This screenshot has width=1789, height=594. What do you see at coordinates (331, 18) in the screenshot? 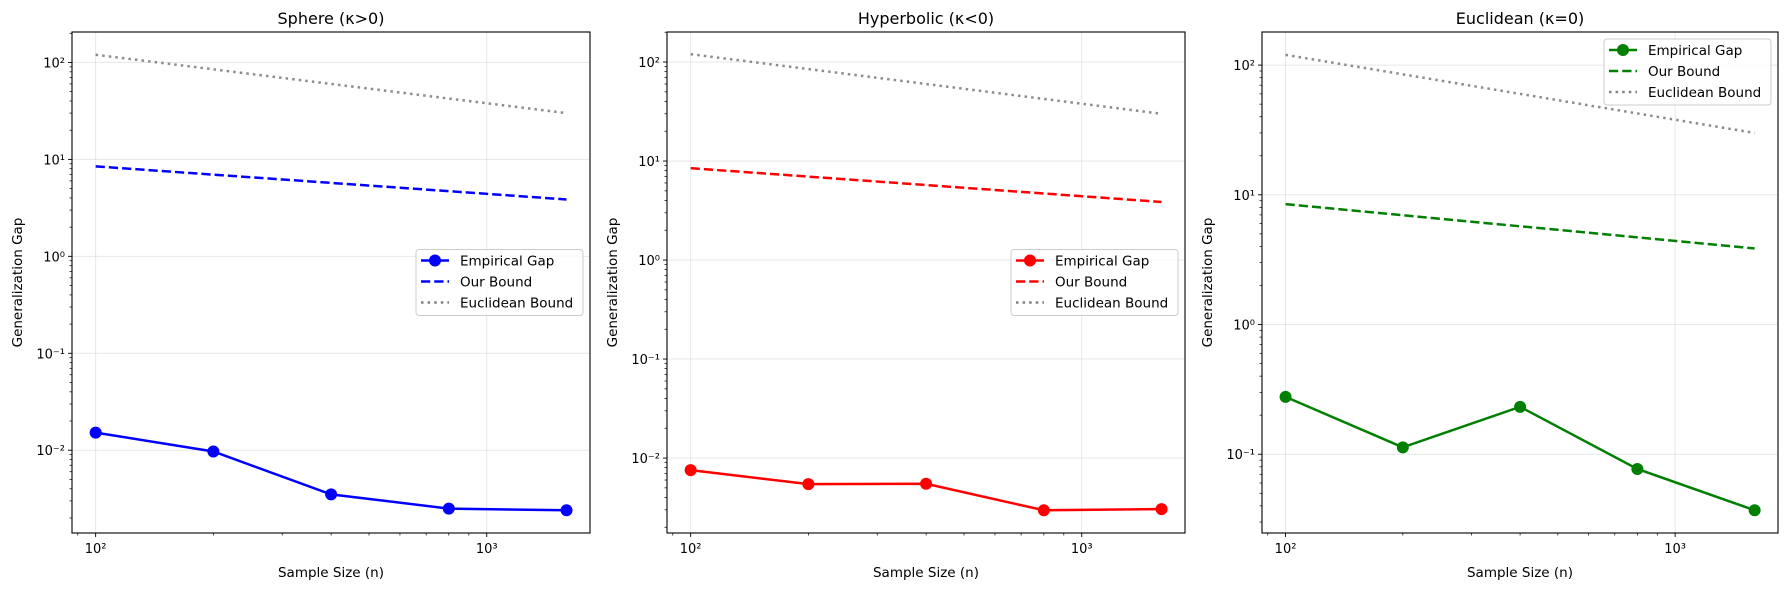
I see `subplot-title: Sphere (κ>0)` at bounding box center [331, 18].